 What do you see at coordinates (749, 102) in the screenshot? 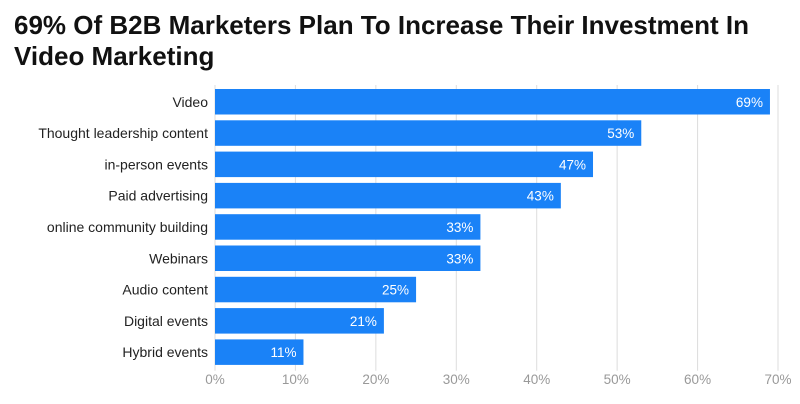
I see `value-label: 69%` at bounding box center [749, 102].